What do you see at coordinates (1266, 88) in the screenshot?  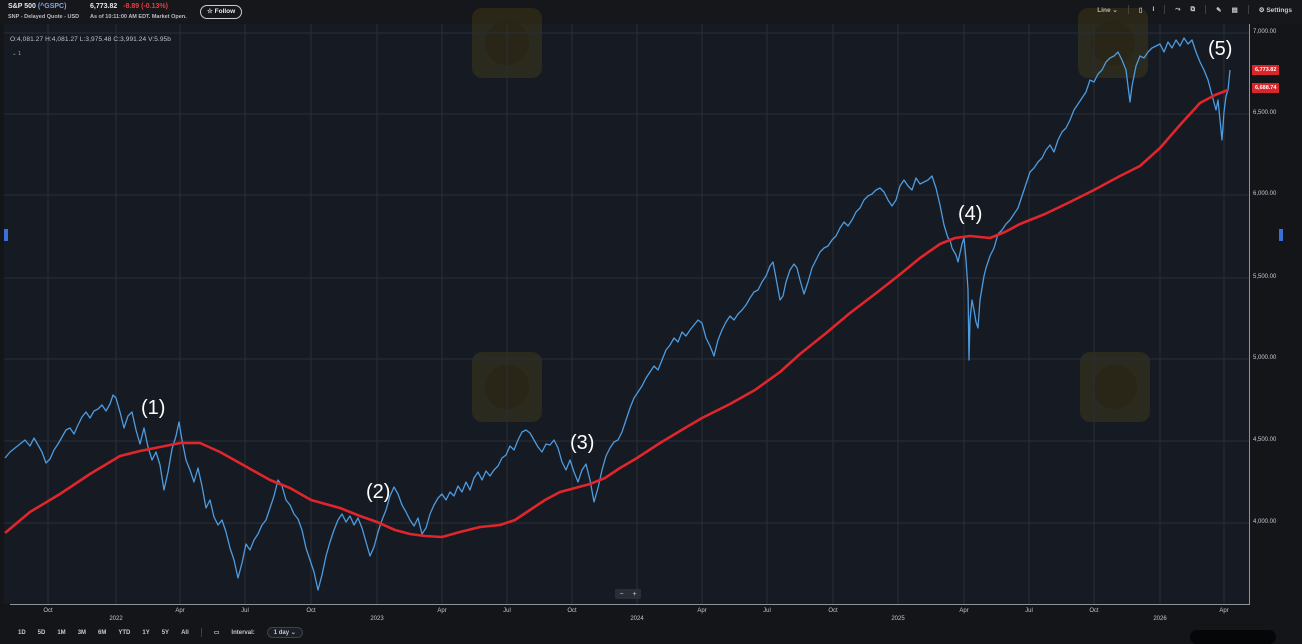 I see `sma-value-tag: 6,688.74` at bounding box center [1266, 88].